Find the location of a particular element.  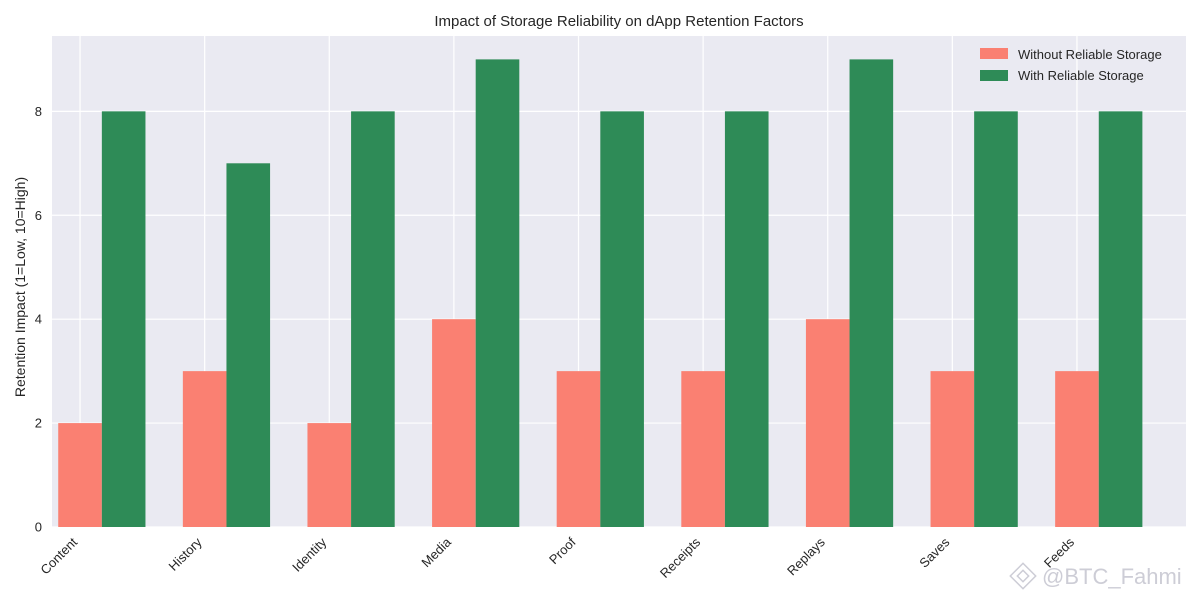

bar-without-reliable-storage-receipts is located at coordinates (703, 449).